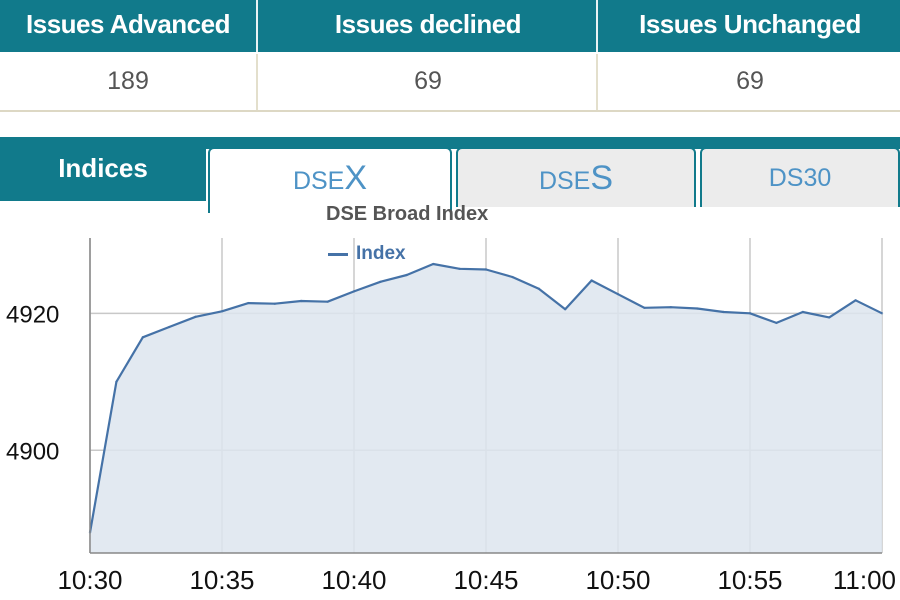 The image size is (900, 600). Describe the element at coordinates (338, 254) in the screenshot. I see `legend-swatch-index` at that location.